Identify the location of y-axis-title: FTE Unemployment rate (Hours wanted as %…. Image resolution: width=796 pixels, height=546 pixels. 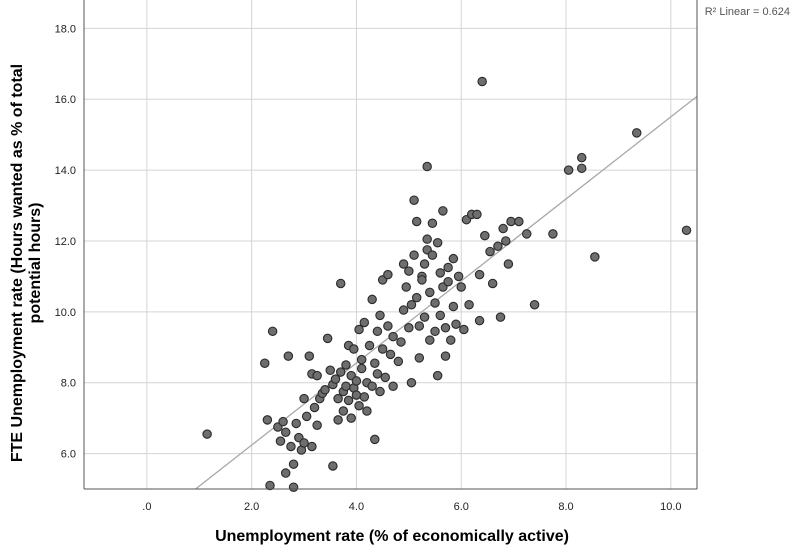
(26, 263).